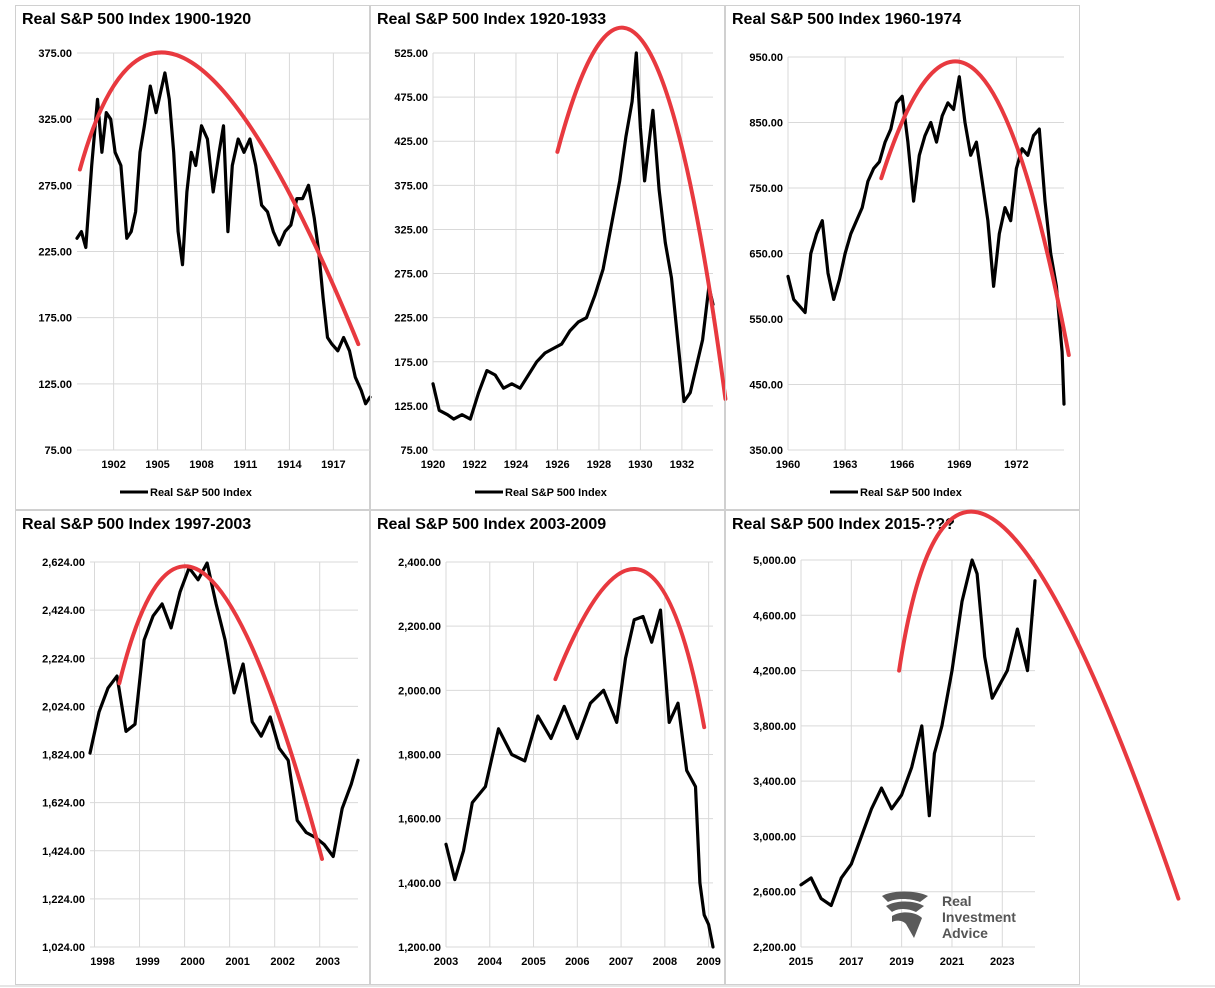 The image size is (1215, 988). What do you see at coordinates (201, 465) in the screenshot?
I see `x-tick-label: 1908` at bounding box center [201, 465].